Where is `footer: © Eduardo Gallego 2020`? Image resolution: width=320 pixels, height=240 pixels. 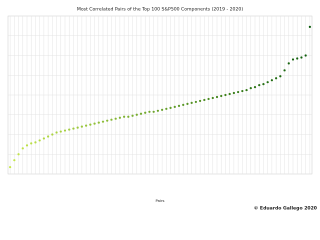
footer: © Eduardo Gallego 2020 is located at coordinates (285, 209).